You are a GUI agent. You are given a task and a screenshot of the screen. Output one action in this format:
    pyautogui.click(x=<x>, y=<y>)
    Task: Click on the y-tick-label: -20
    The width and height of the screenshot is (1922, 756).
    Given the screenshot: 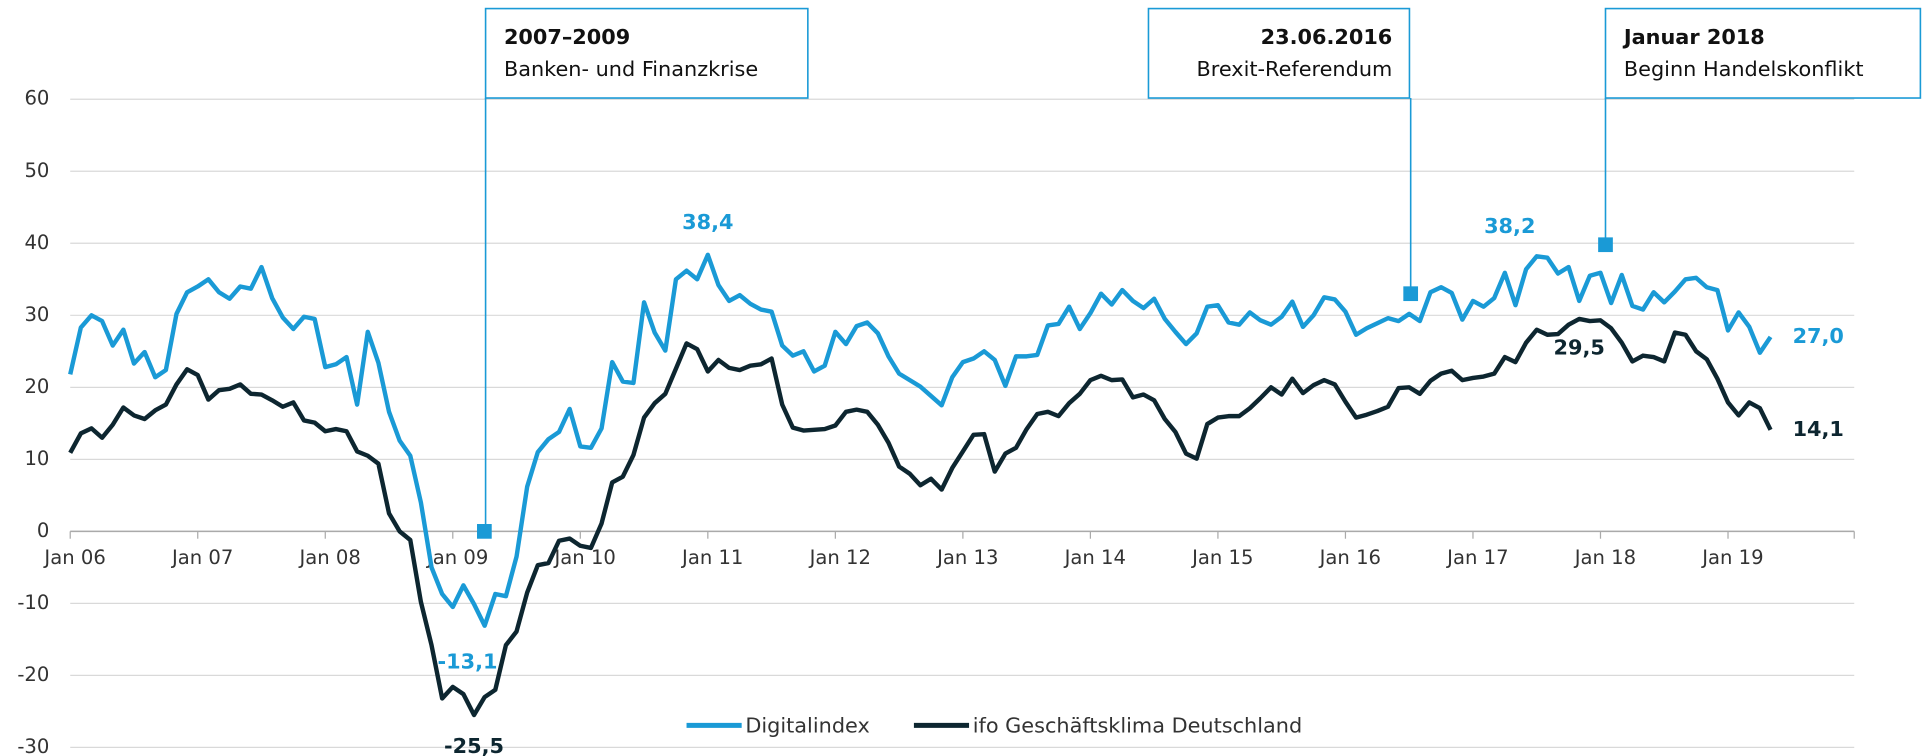 What is the action you would take?
    pyautogui.click(x=33, y=674)
    